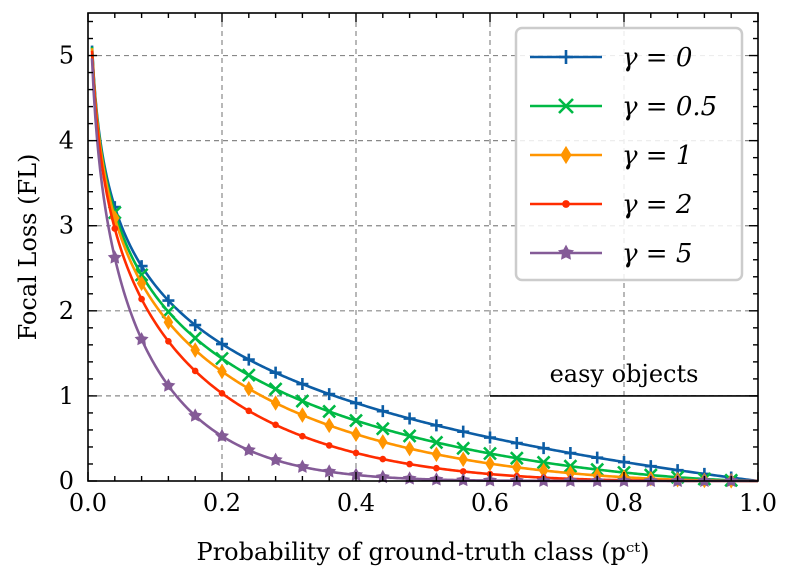 The height and width of the screenshot is (582, 792). I want to click on legend-entry-3: γ = 2, so click(611, 205).